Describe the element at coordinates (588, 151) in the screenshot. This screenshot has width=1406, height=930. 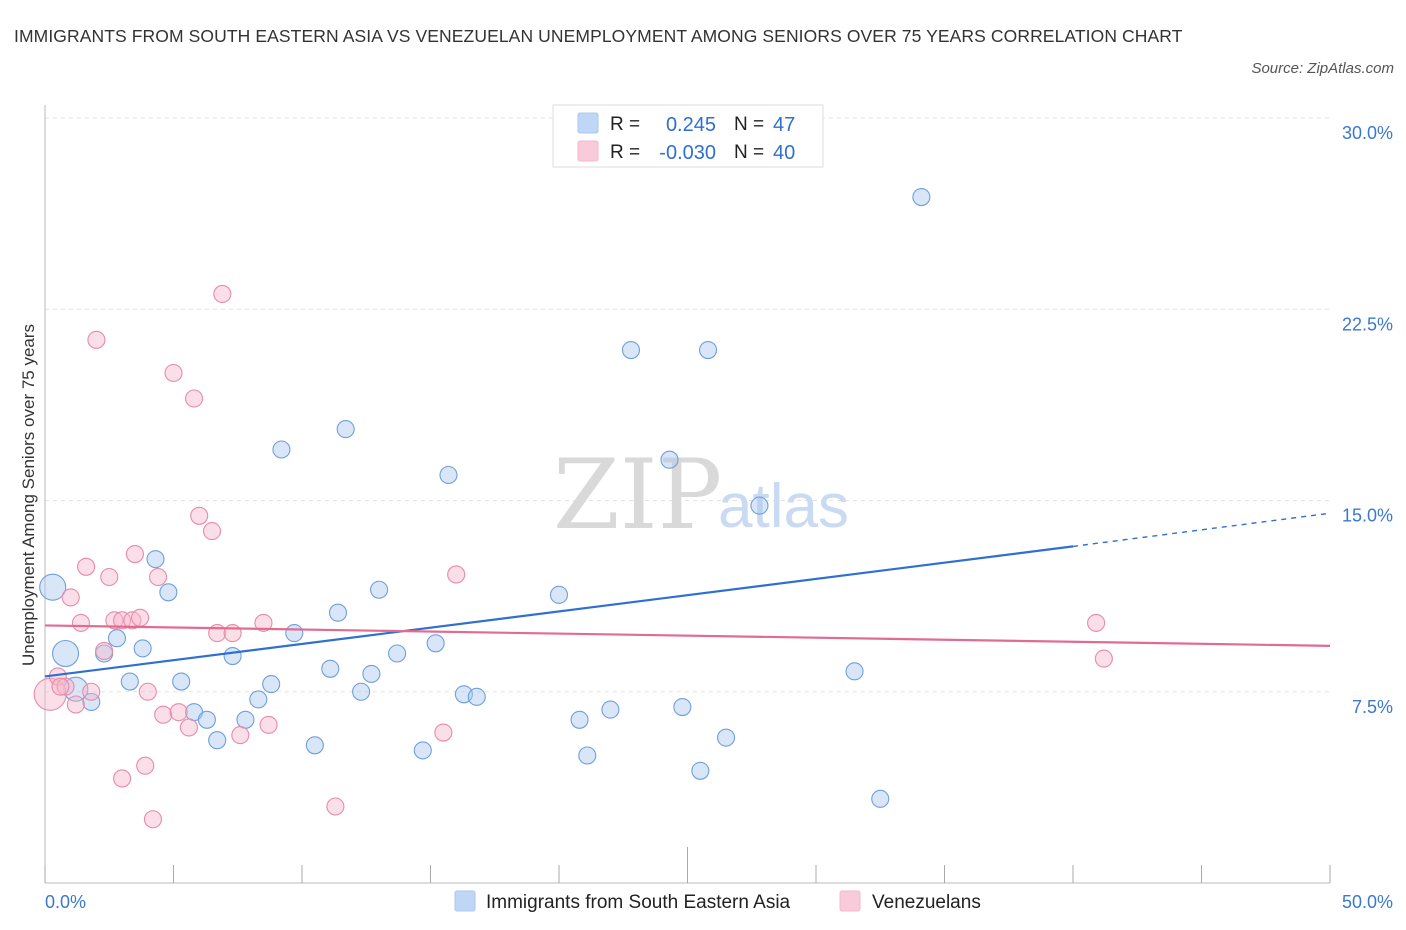
I see `legend-swatch-pink` at that location.